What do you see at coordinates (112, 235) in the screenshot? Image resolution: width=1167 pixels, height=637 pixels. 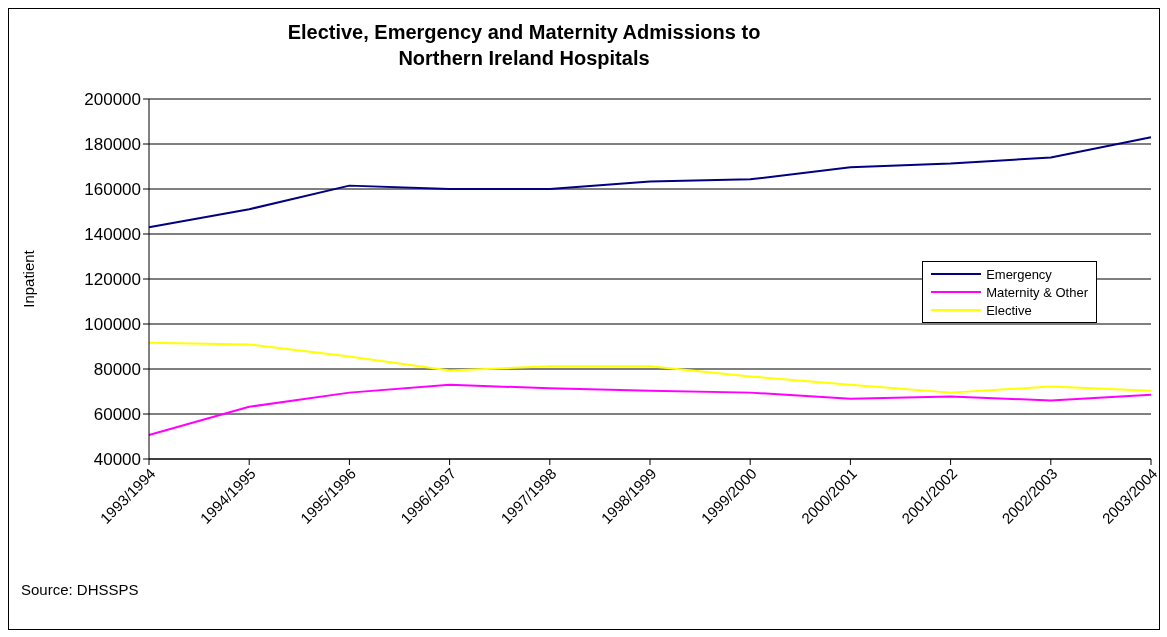 I see `y-tick-label: 140000` at bounding box center [112, 235].